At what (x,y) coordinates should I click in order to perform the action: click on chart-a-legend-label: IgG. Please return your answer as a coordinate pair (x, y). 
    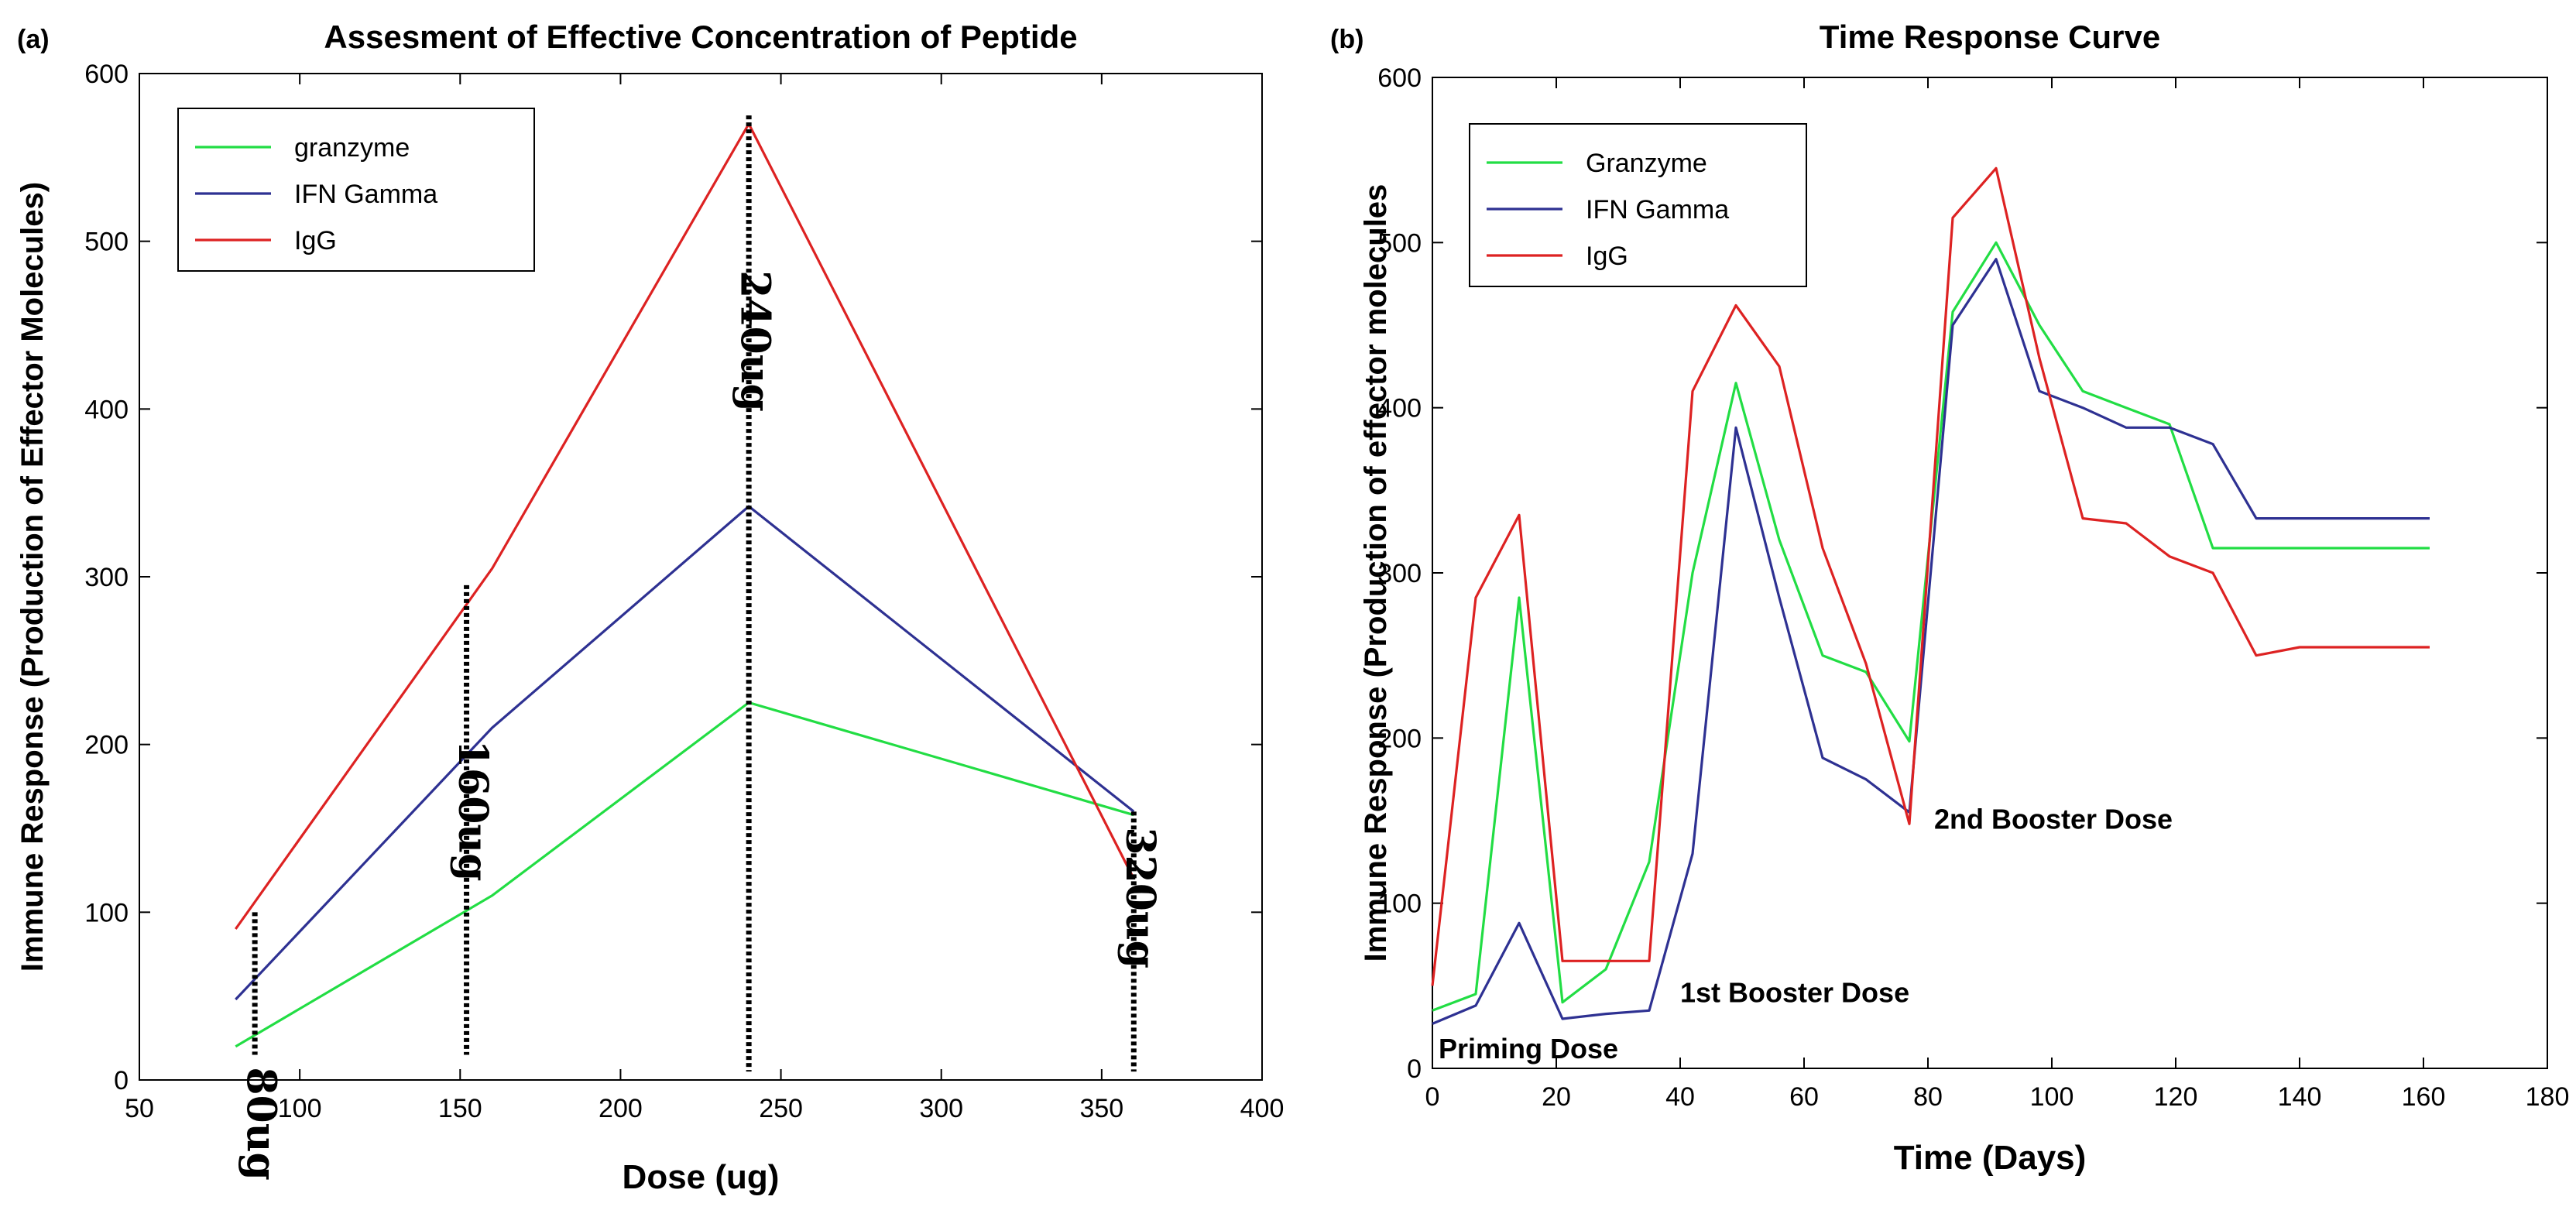
    Looking at the image, I should click on (315, 240).